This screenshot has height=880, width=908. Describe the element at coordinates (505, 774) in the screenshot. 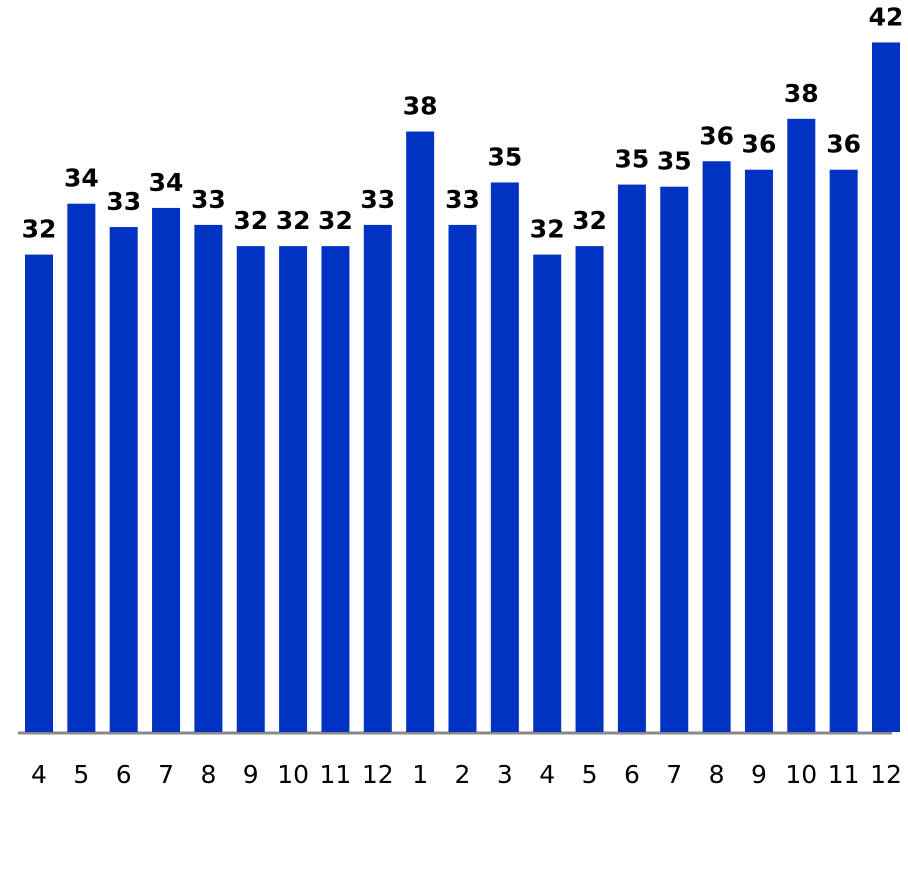

I see `x-tick-label: 3` at that location.